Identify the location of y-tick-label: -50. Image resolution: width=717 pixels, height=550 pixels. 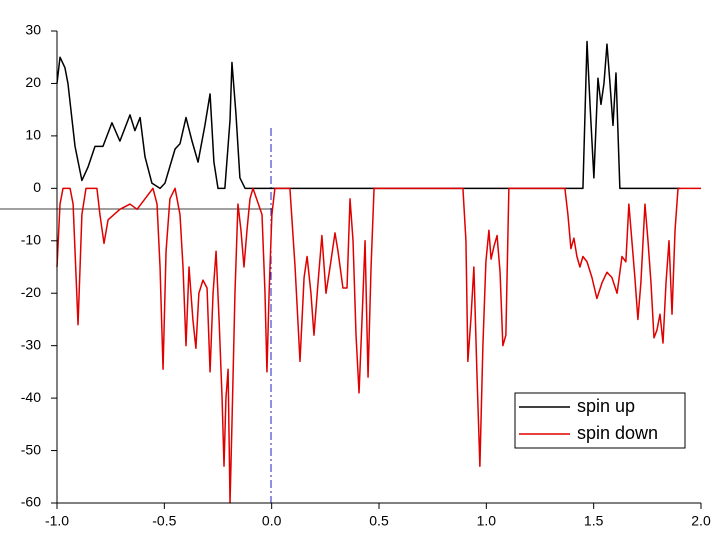
(31, 449).